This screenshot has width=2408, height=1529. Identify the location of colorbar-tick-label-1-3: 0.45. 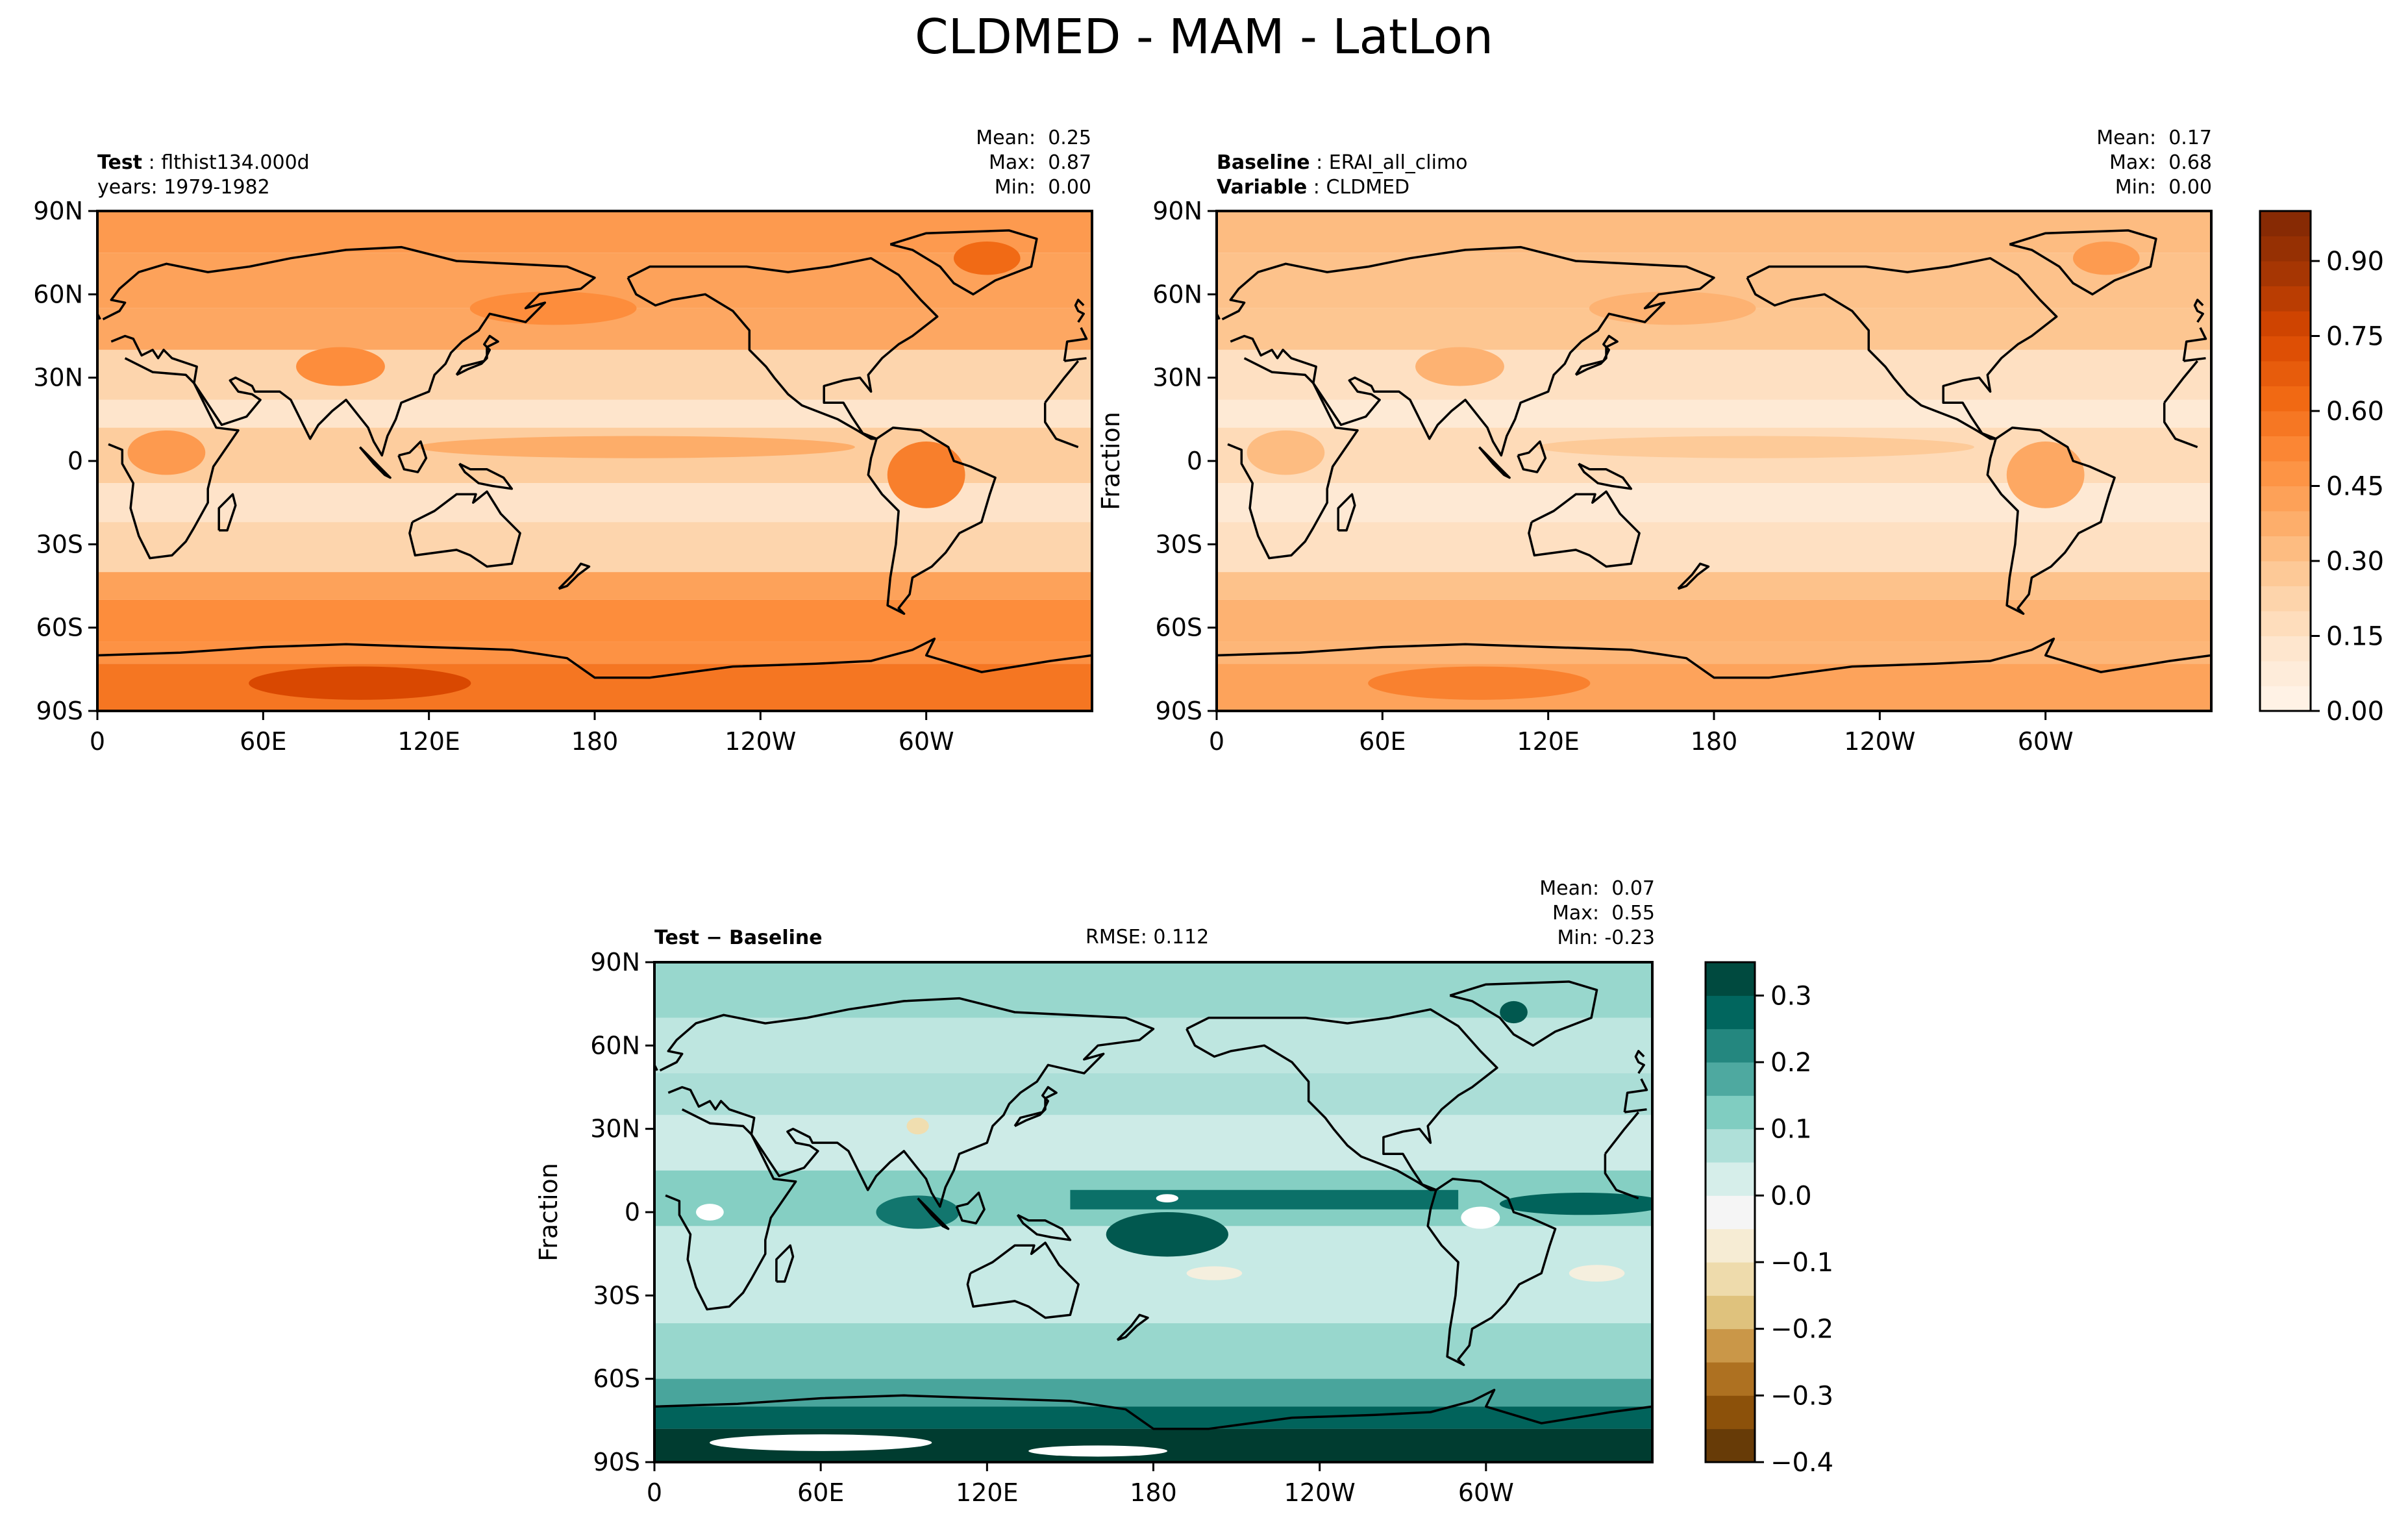
(2355, 487).